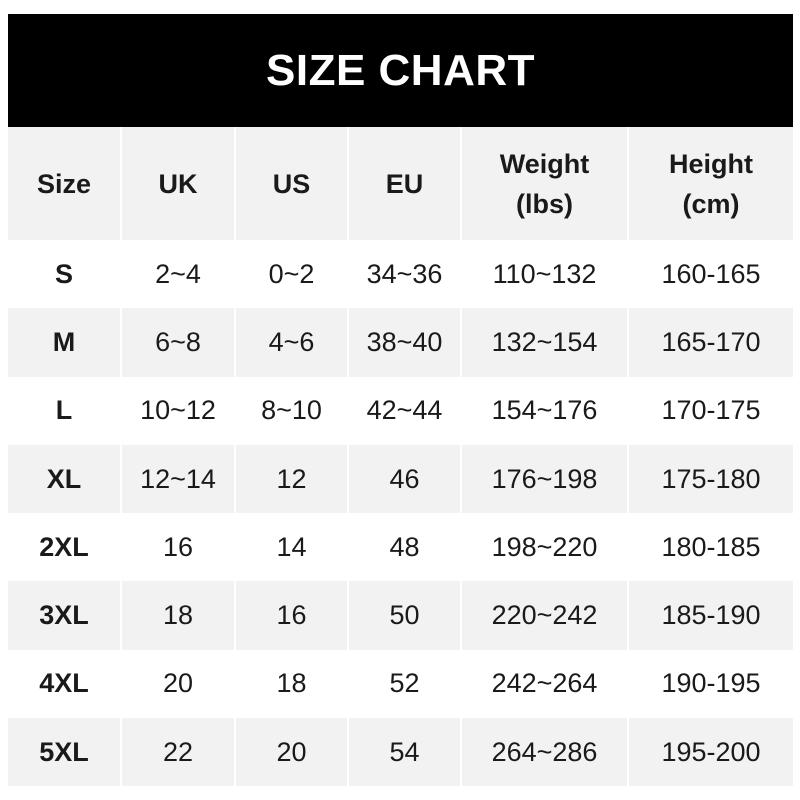 The image size is (800, 800). I want to click on table-row: 2XL 16 14 48 198~220 180-185, so click(400, 547).